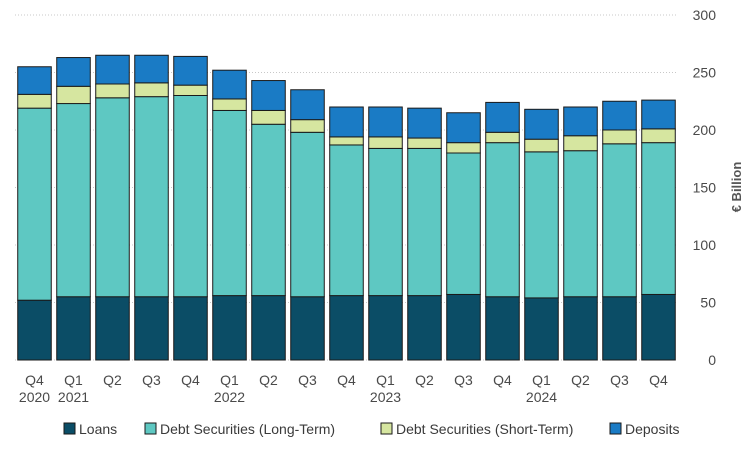  I want to click on y-axis-tick-labels: 0 50 100 150 200 250 300, so click(705, 187).